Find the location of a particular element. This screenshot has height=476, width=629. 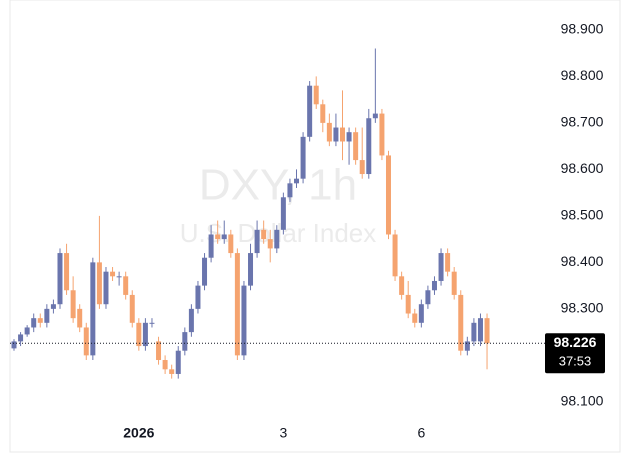

y-tick-label: 98.300 is located at coordinates (582, 308).